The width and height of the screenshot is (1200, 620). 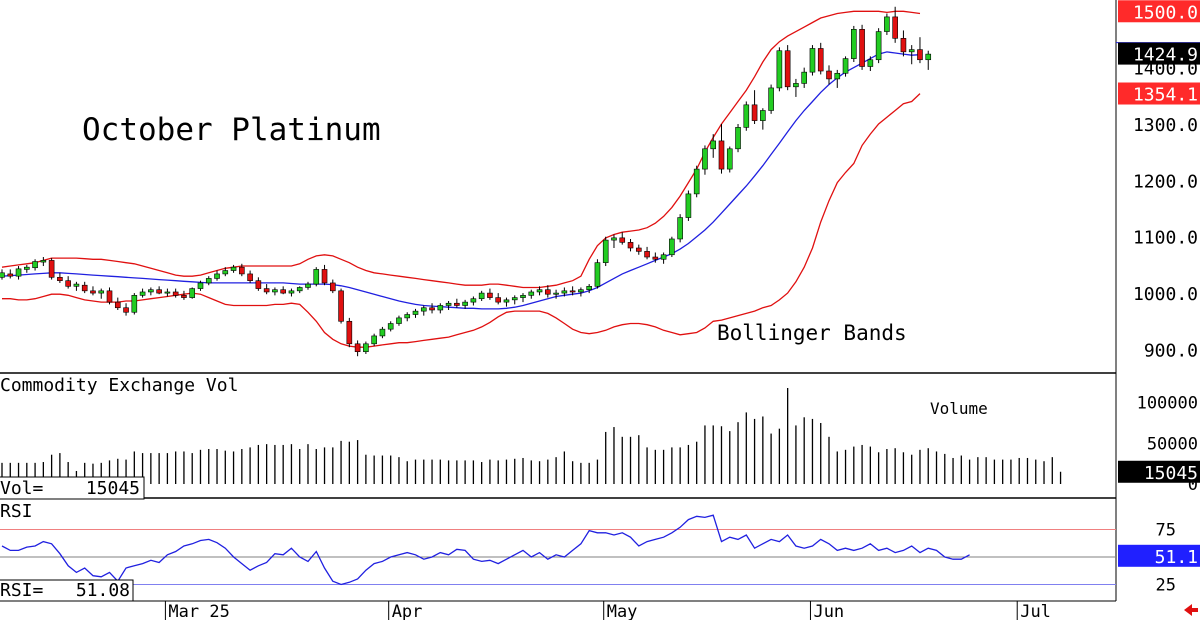 What do you see at coordinates (1165, 294) in the screenshot?
I see `price-axis-tick: 1000.0` at bounding box center [1165, 294].